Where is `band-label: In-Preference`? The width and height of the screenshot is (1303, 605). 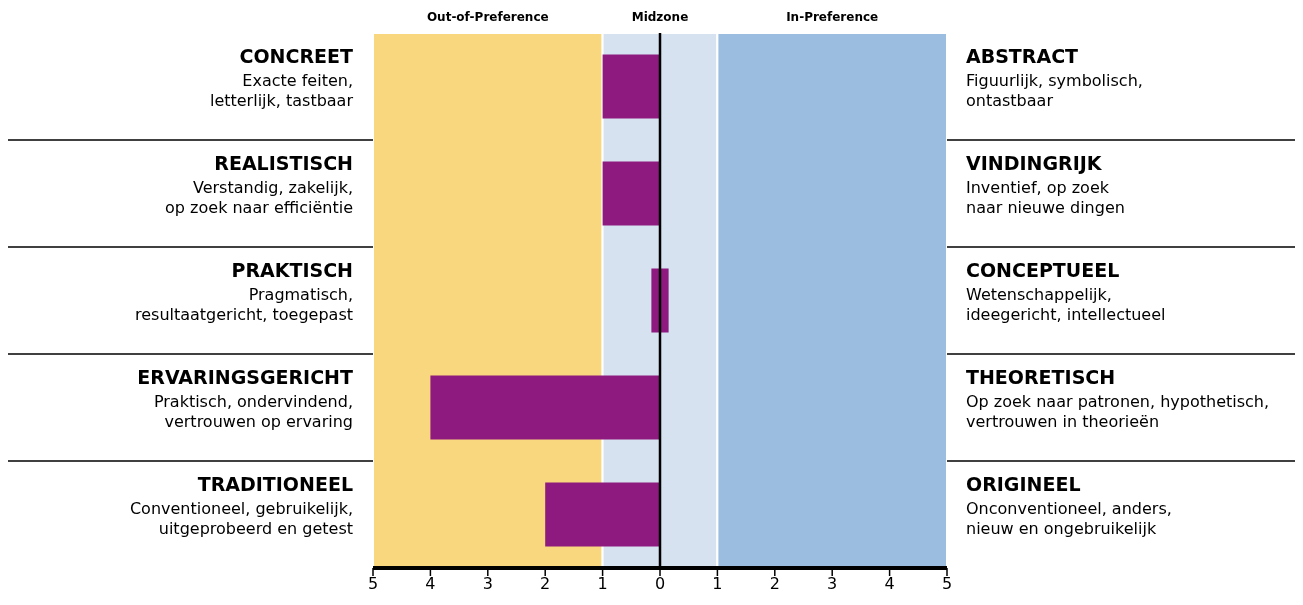
band-label: In-Preference is located at coordinates (832, 17).